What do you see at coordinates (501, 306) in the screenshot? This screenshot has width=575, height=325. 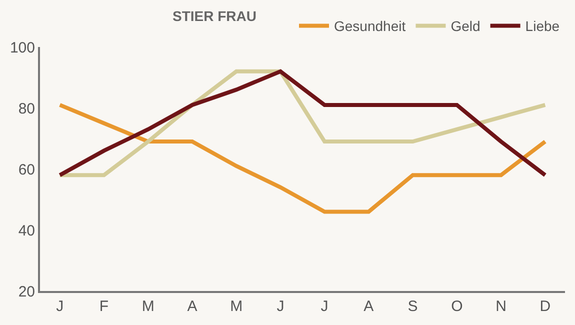 I see `x-tick-label: N` at bounding box center [501, 306].